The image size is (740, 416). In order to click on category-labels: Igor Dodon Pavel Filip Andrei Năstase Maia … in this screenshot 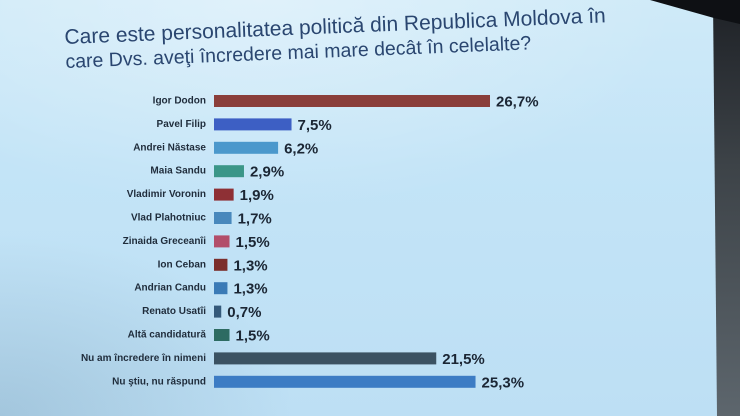, I will do `click(143, 242)`.